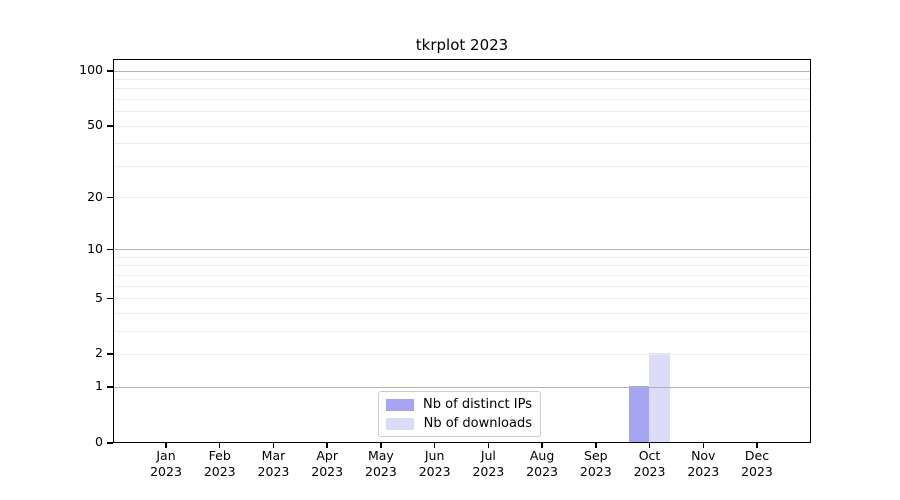  I want to click on legend-swatch-distinct-ips, so click(400, 404).